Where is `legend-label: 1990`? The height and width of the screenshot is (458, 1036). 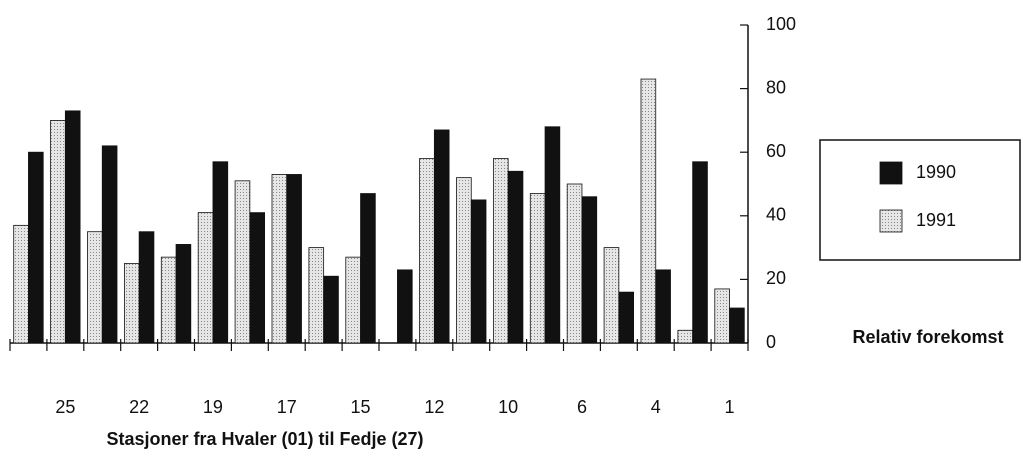
legend-label: 1990 is located at coordinates (936, 172).